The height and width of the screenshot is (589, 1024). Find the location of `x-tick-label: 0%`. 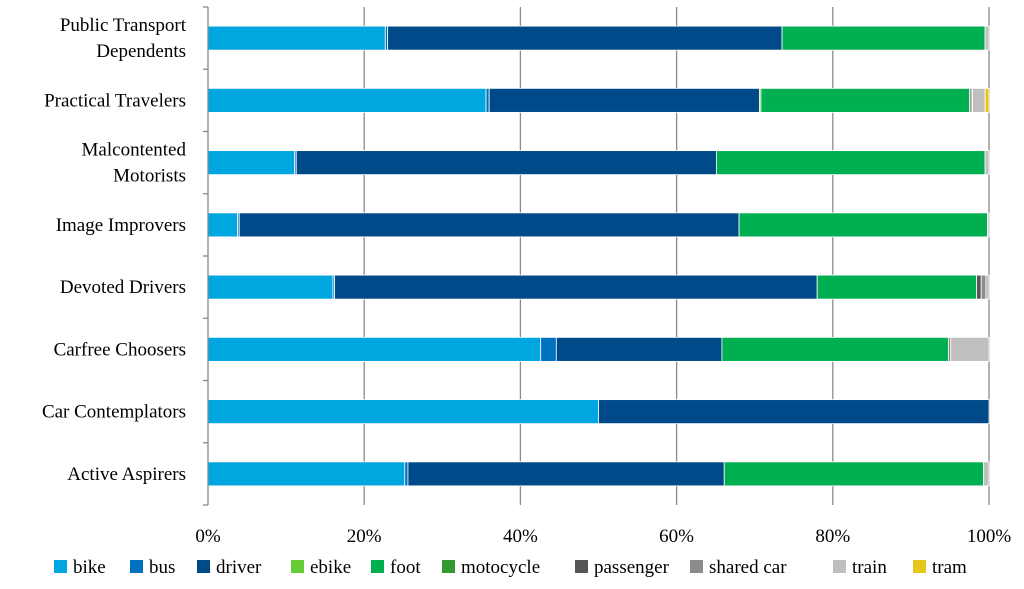

x-tick-label: 0% is located at coordinates (208, 536).